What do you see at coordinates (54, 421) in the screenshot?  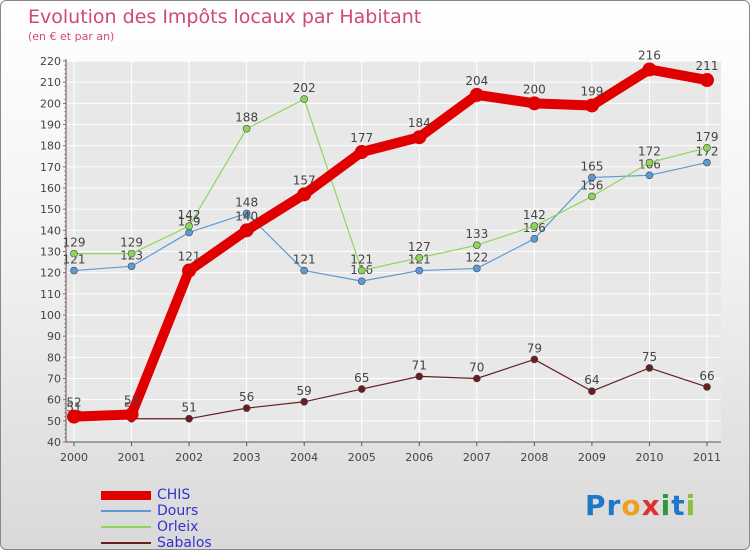 I see `y-tick-label: 50` at bounding box center [54, 421].